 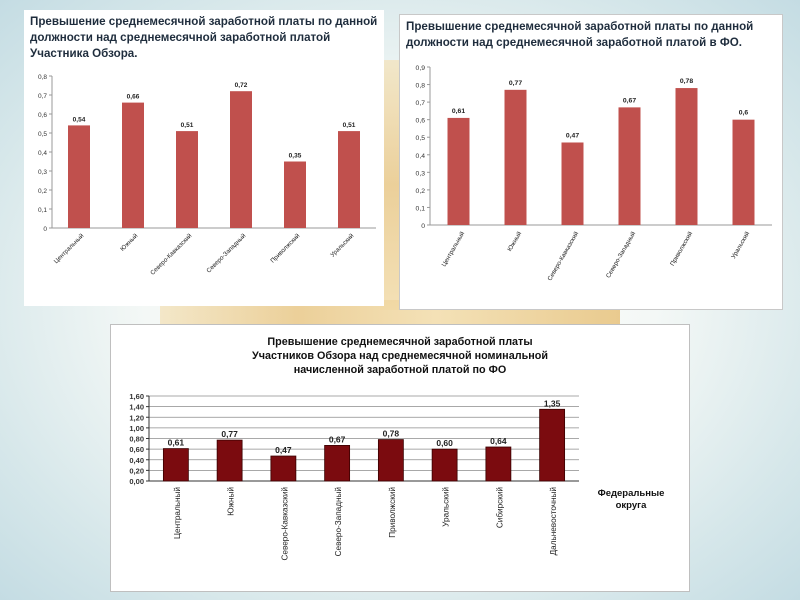 I want to click on data-label: 0,72, so click(x=241, y=85).